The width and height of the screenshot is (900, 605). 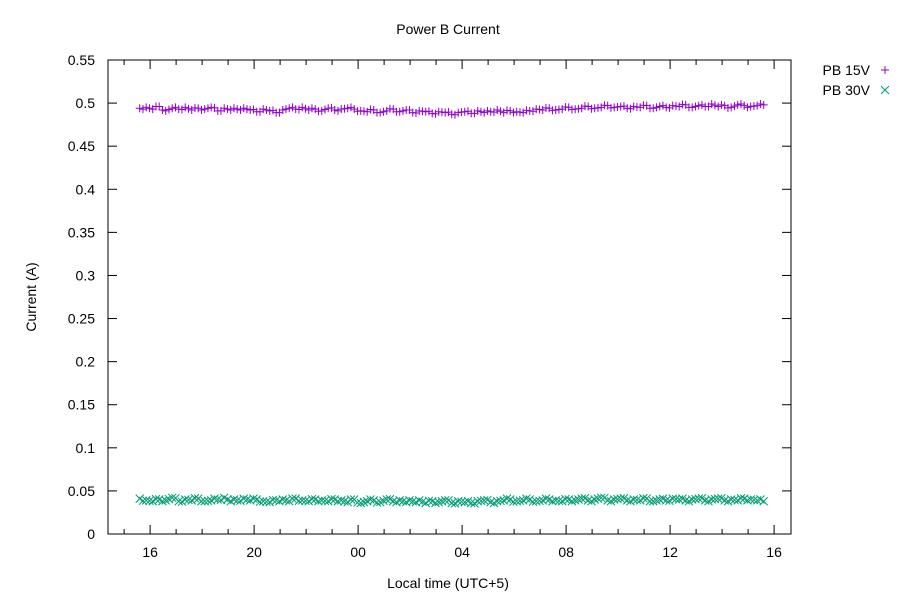 I want to click on chart-title: Power B Current, so click(x=448, y=29).